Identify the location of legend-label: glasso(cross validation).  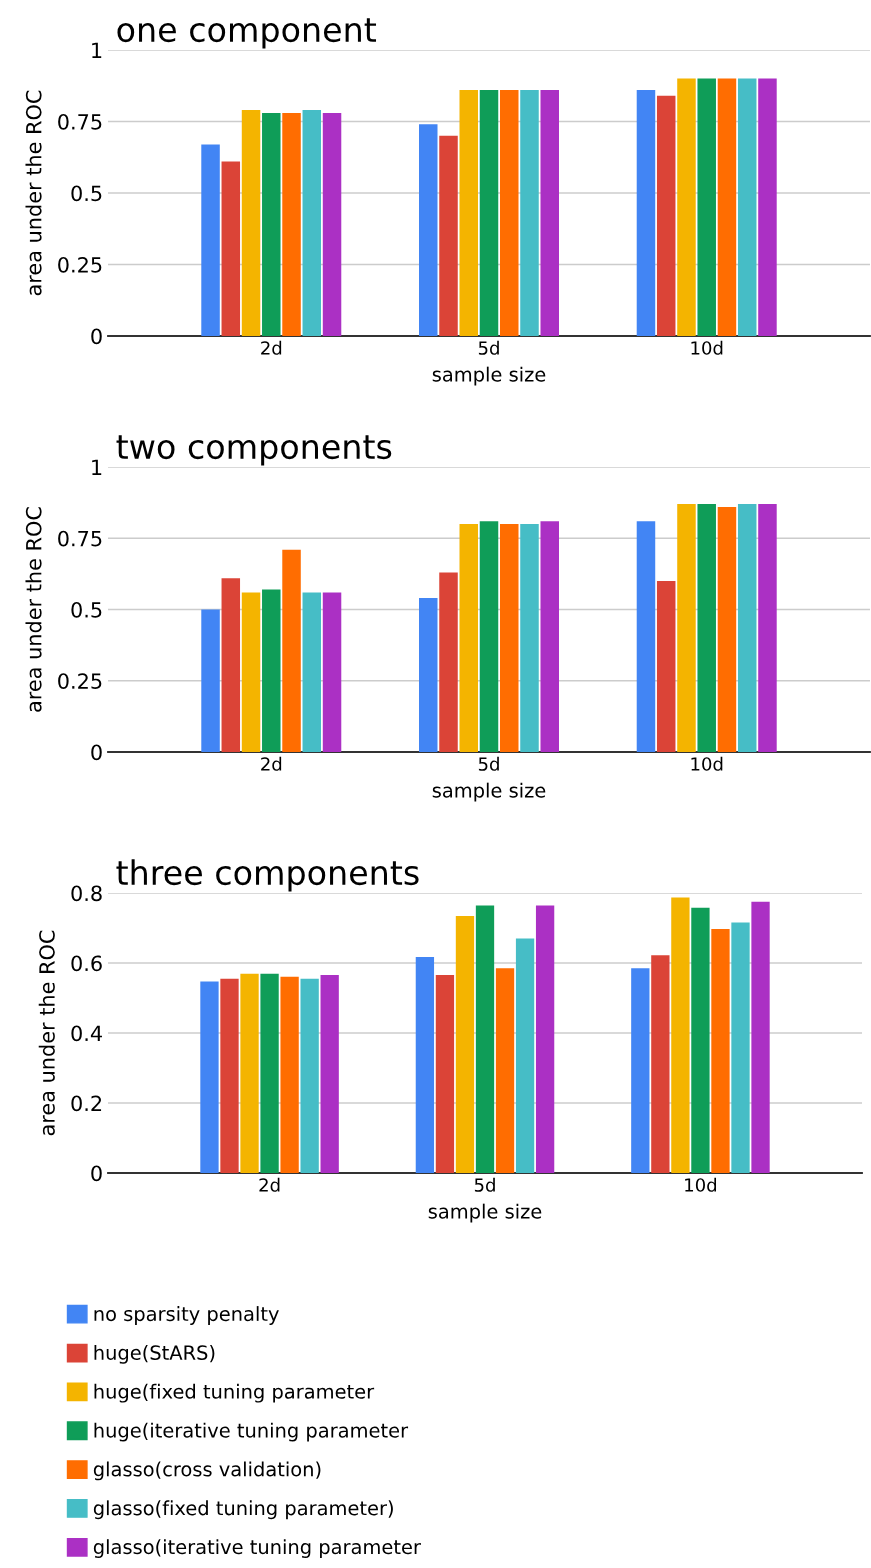
(207, 1471).